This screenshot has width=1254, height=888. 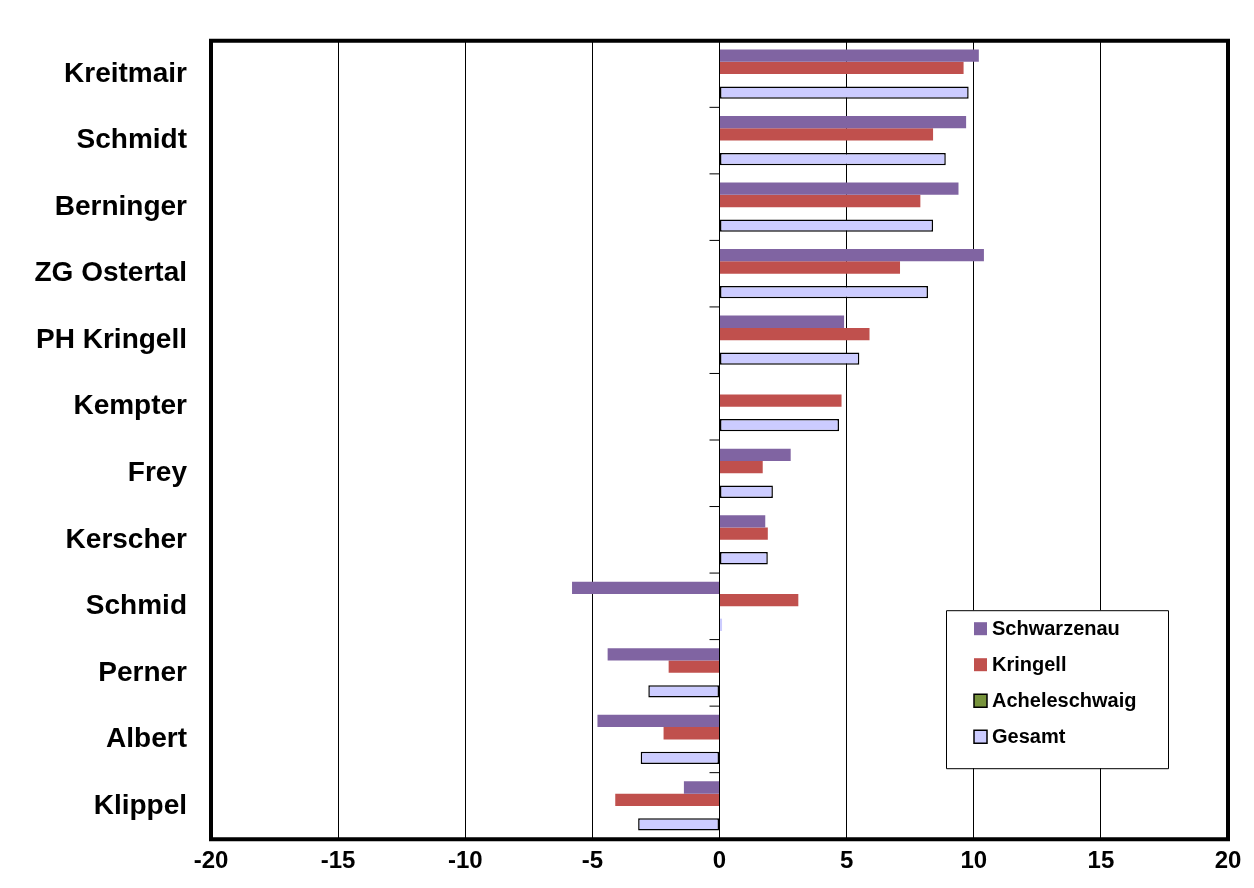 I want to click on x-tick-label: 10, so click(x=974, y=860).